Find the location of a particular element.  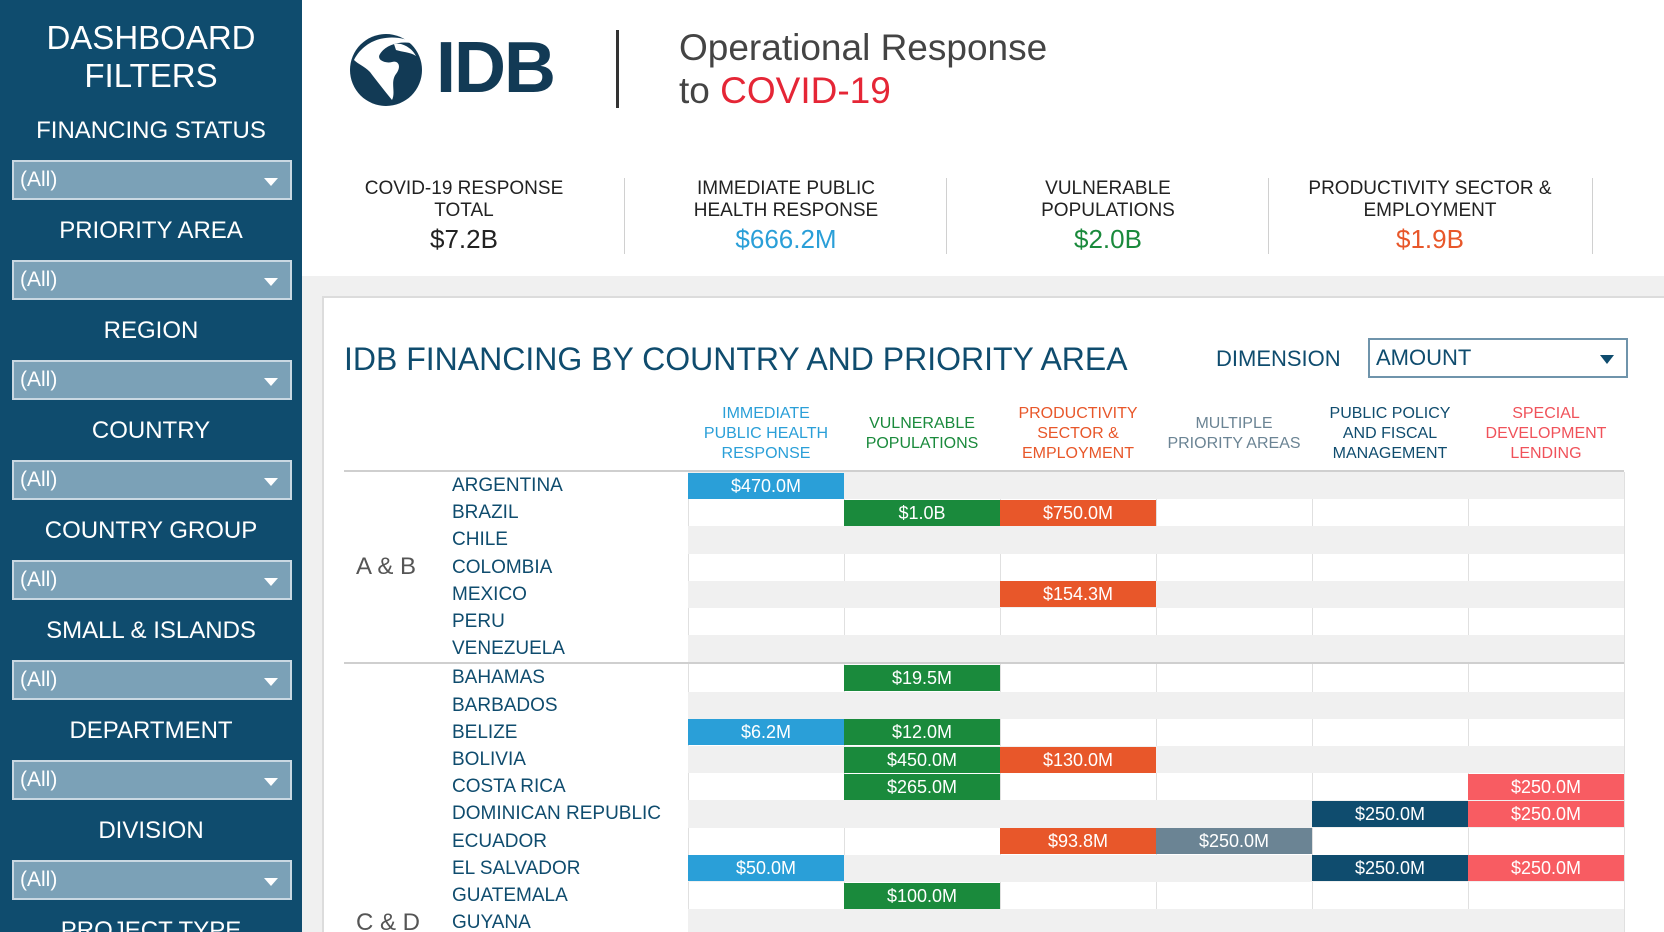

column-header-line: PUBLIC HEALTH is located at coordinates (766, 433).